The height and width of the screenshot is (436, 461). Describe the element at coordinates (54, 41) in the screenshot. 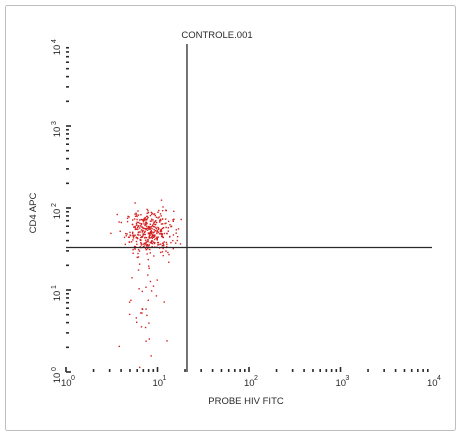

I see `y-tick-exponent: 4` at that location.